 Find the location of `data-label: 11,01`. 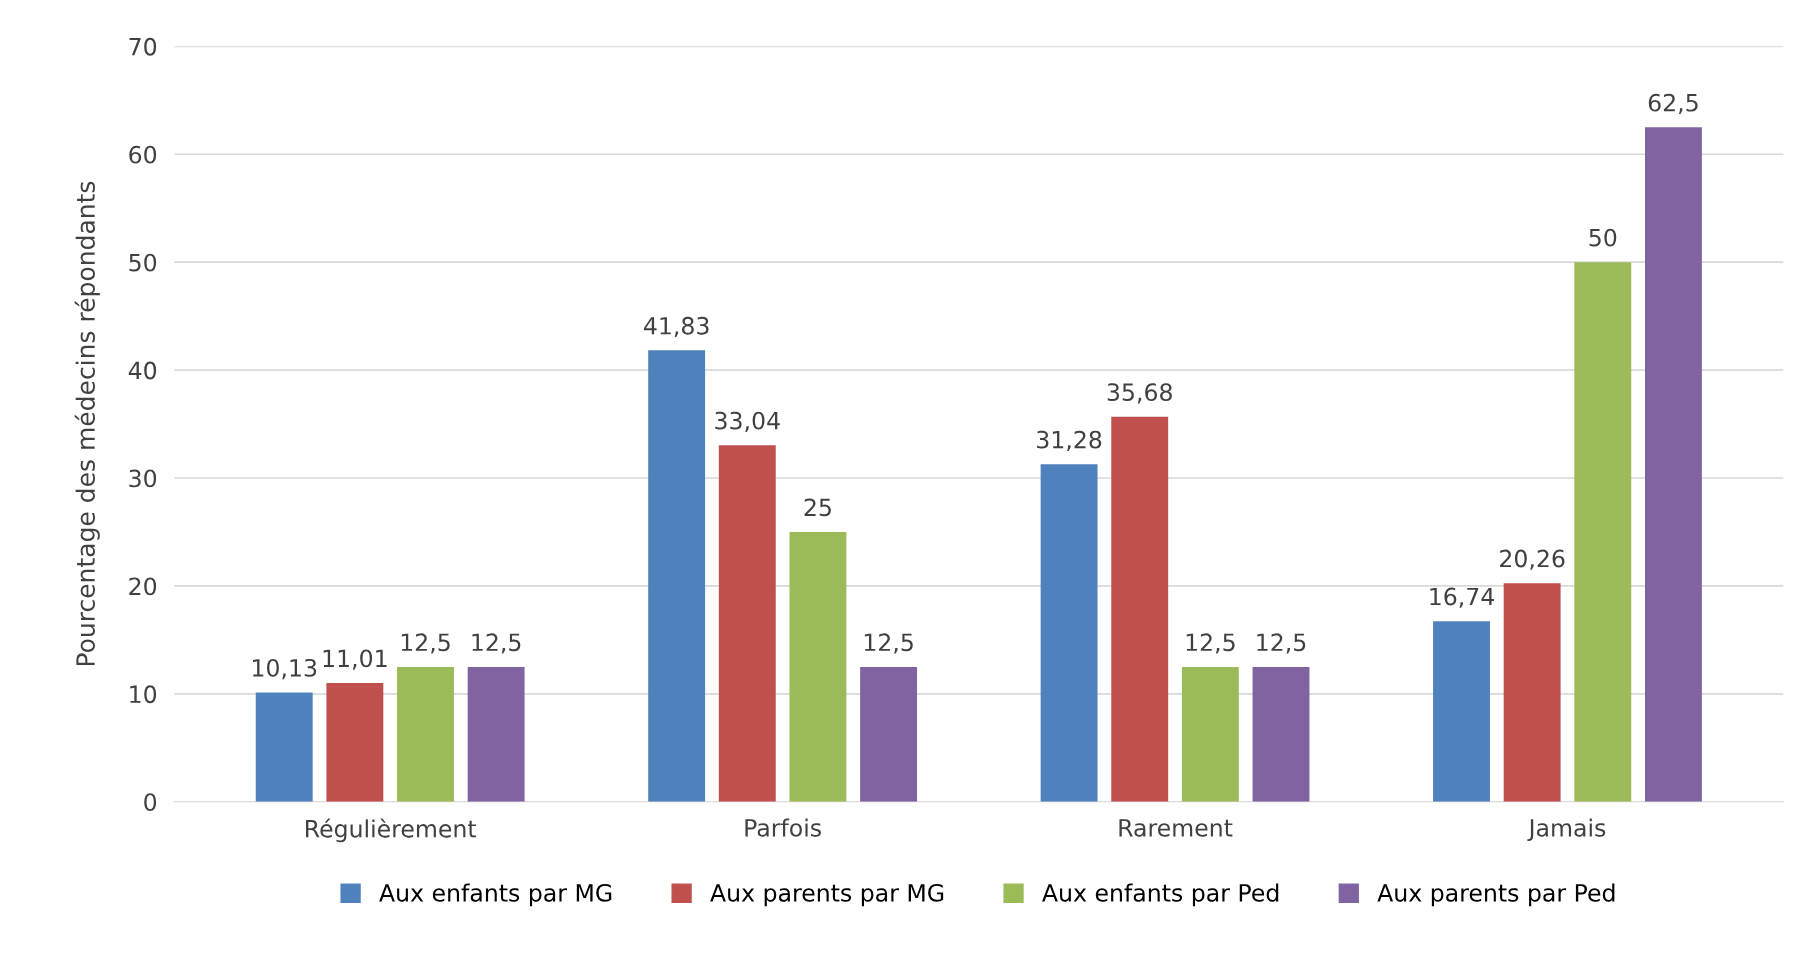

data-label: 11,01 is located at coordinates (355, 659).